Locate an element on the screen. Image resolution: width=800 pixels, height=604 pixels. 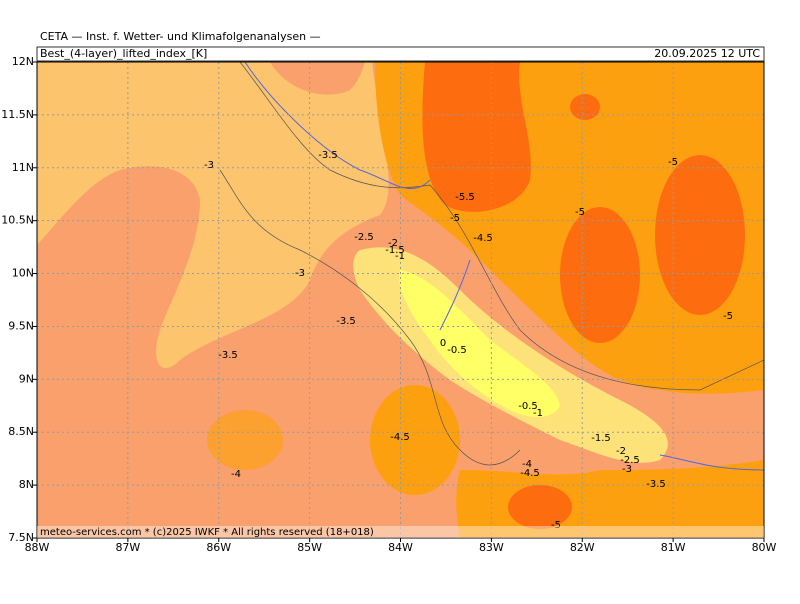
lat-tick-label: 11.5N is located at coordinates (17, 114).